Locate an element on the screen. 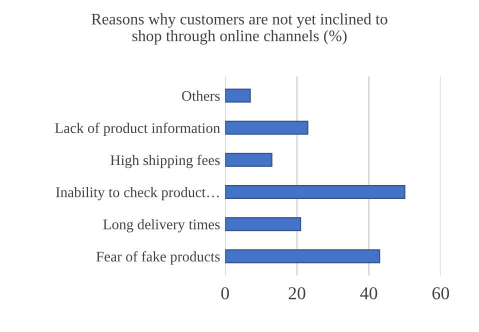 The image size is (479, 332). y-tick-label: Others is located at coordinates (201, 95).